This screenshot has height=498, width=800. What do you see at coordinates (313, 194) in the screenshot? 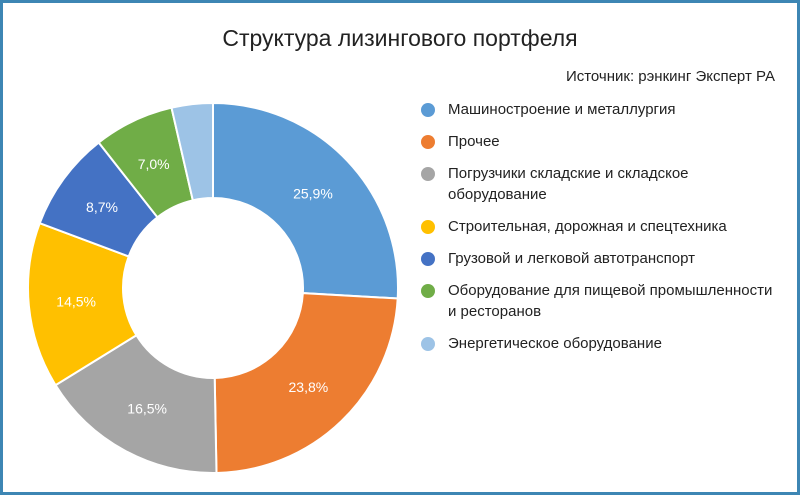
I see `slice-label-0: 25,9%` at bounding box center [313, 194].